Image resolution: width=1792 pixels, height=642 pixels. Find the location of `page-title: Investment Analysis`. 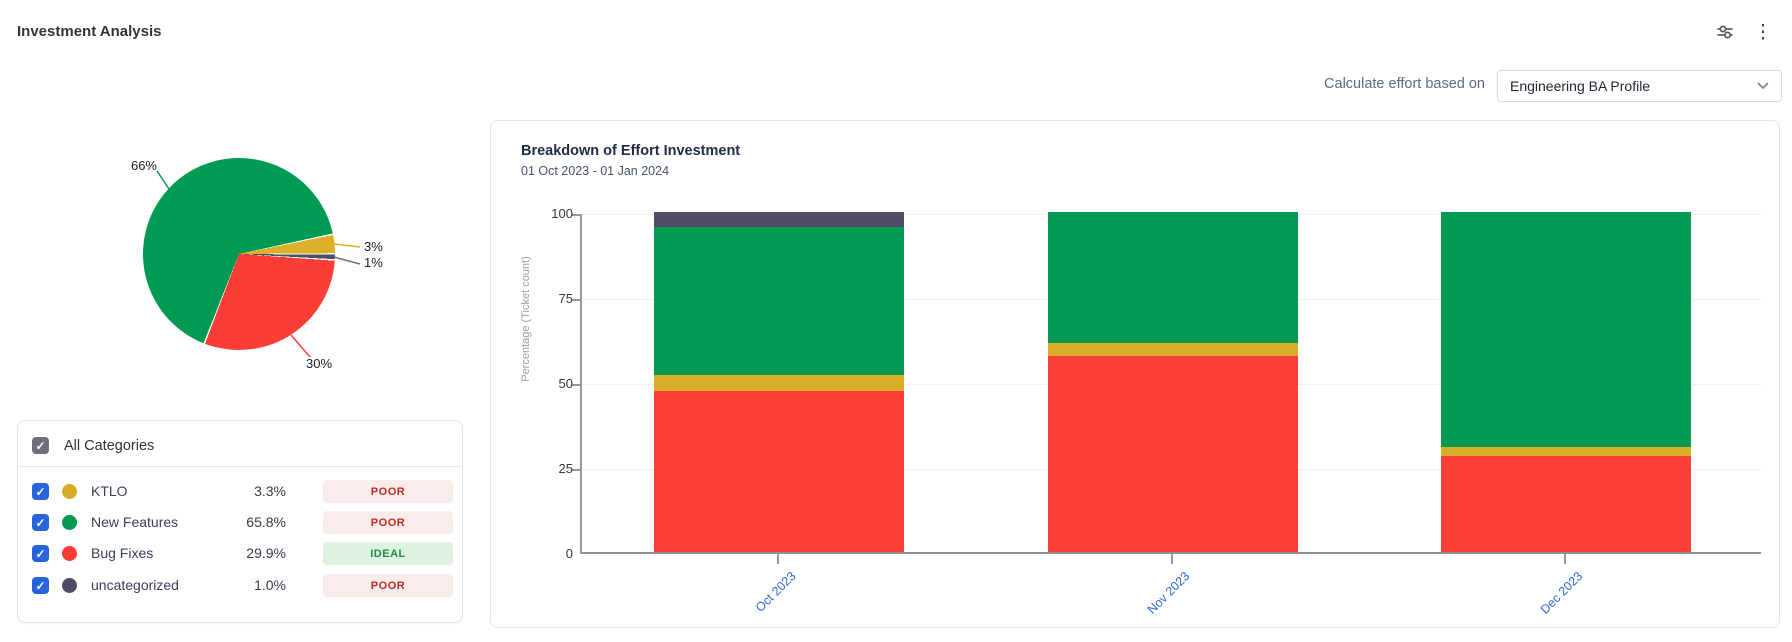

page-title: Investment Analysis is located at coordinates (89, 31).